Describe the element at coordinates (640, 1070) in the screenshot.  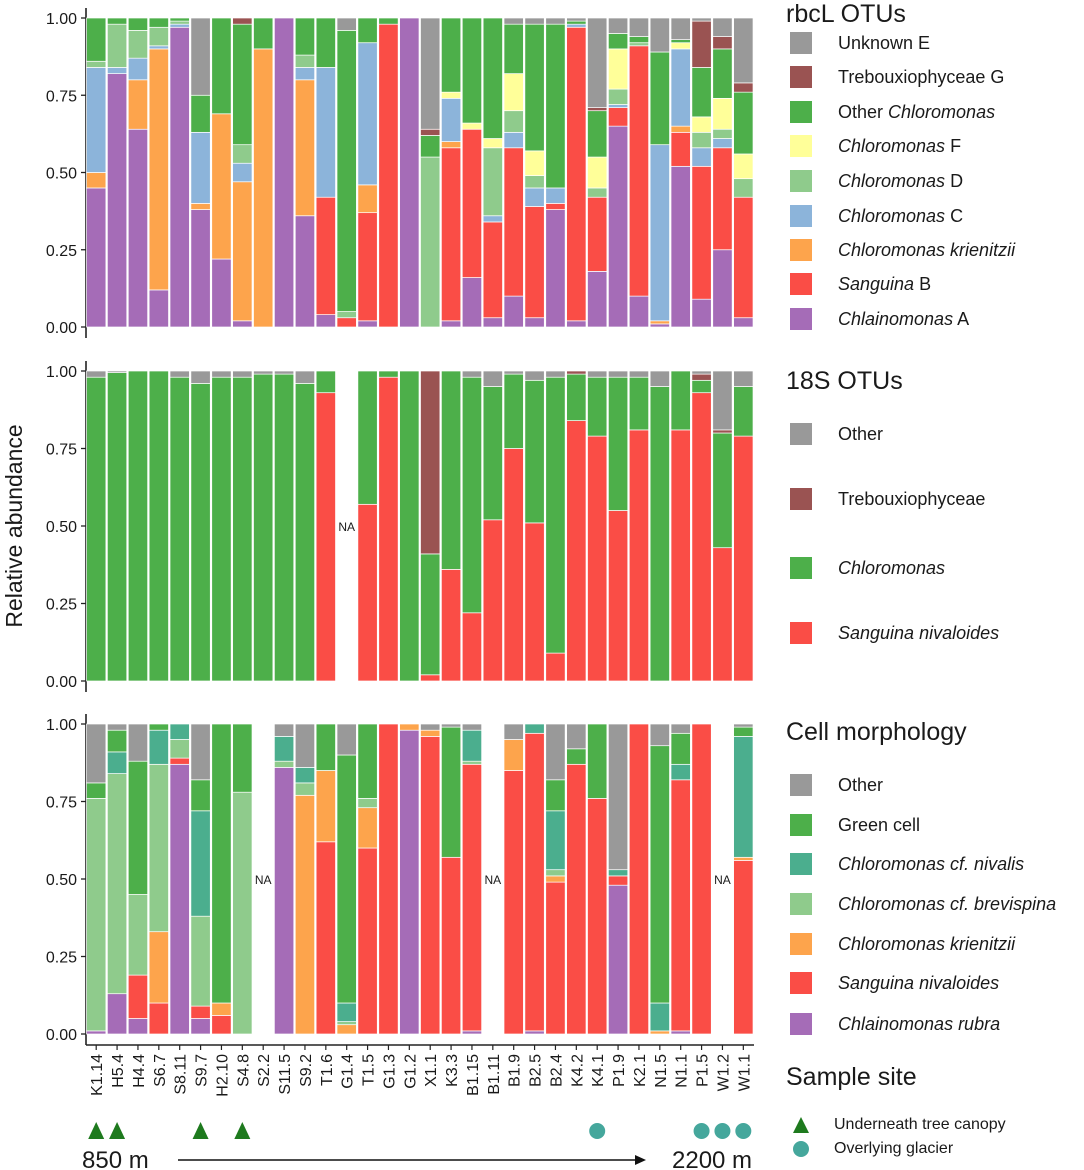
I see `x-tick-label: K2.1` at that location.